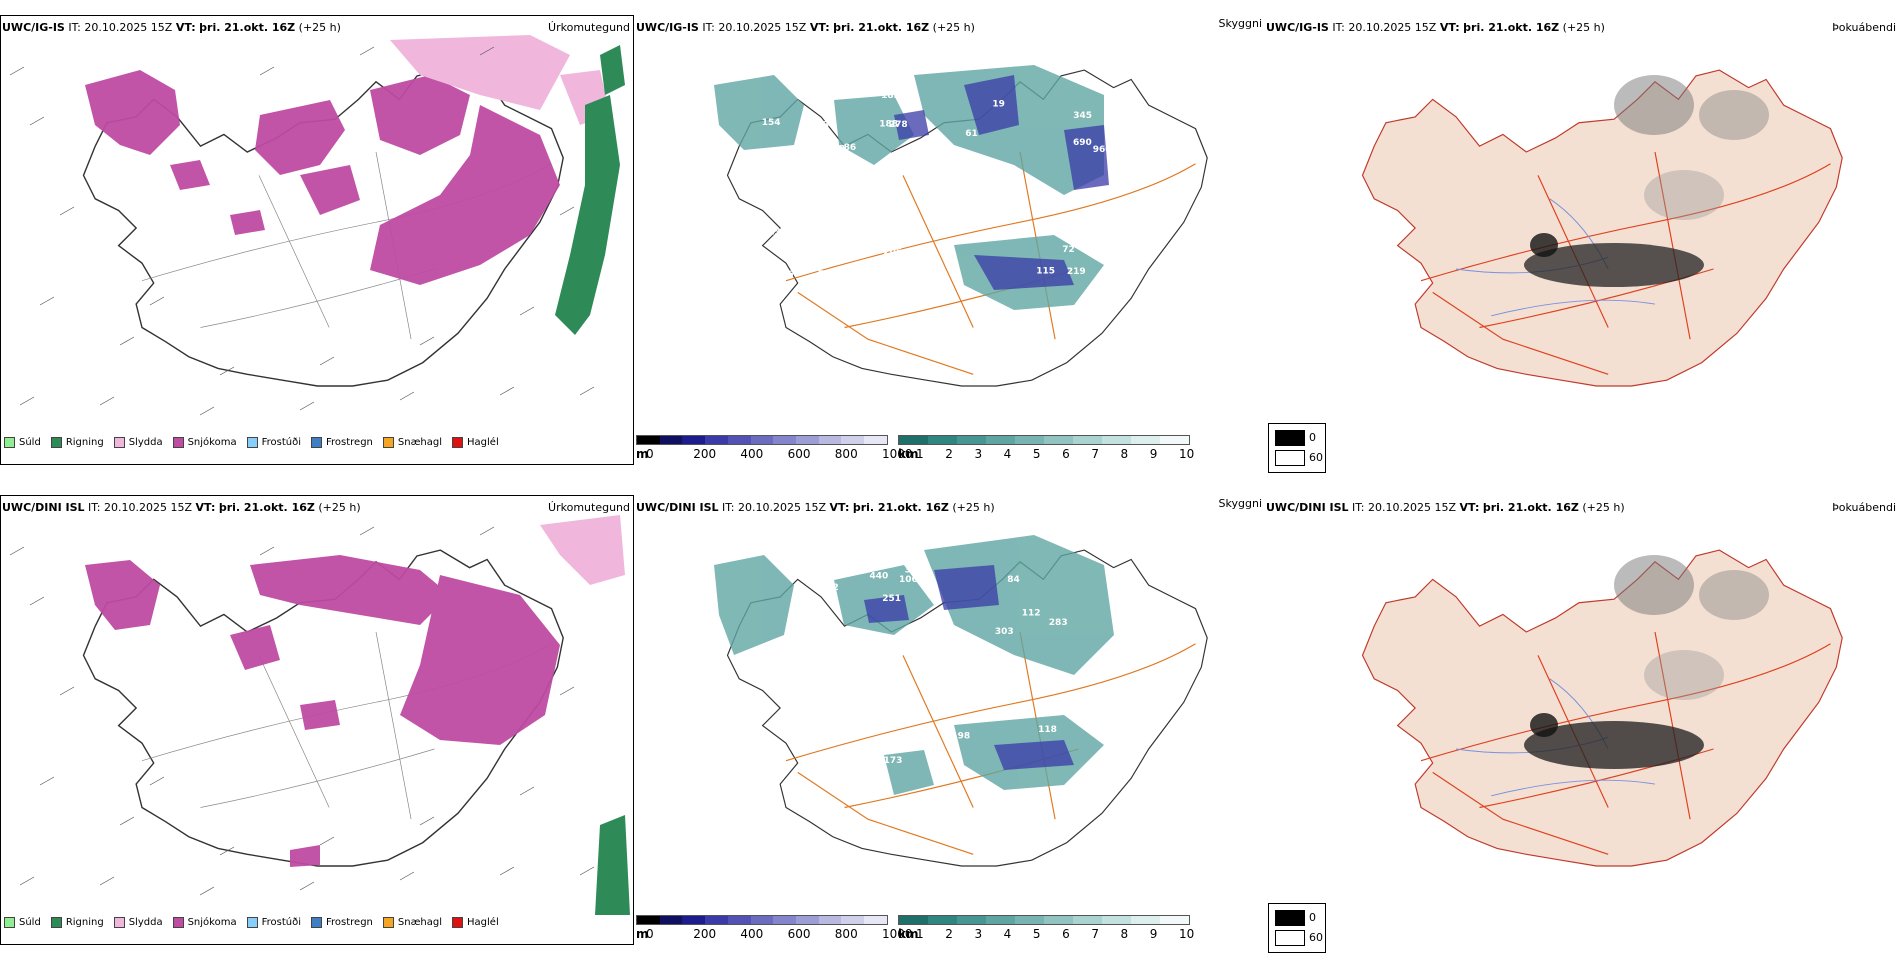 This screenshot has width=1900, height=965. Describe the element at coordinates (839, 150) in the screenshot. I see `ceiling-value-label: 12` at that location.